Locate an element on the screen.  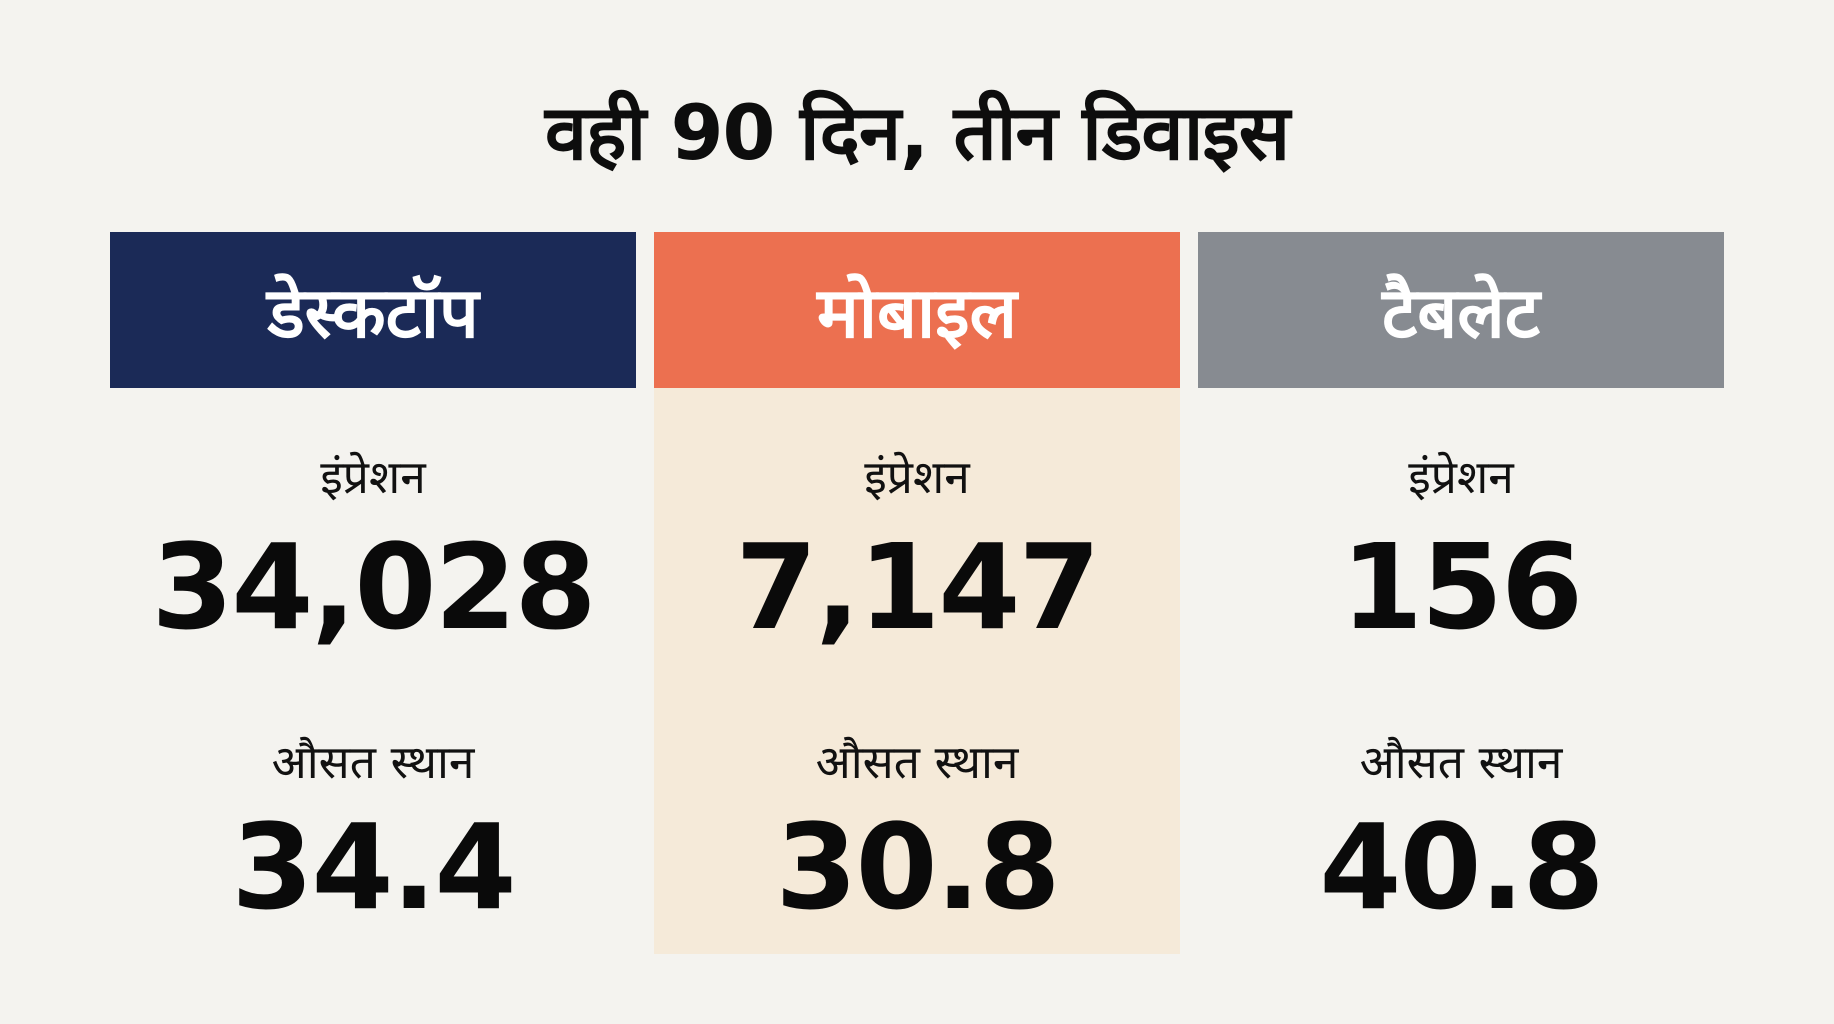
impressions-value: 156 is located at coordinates (1461, 587).